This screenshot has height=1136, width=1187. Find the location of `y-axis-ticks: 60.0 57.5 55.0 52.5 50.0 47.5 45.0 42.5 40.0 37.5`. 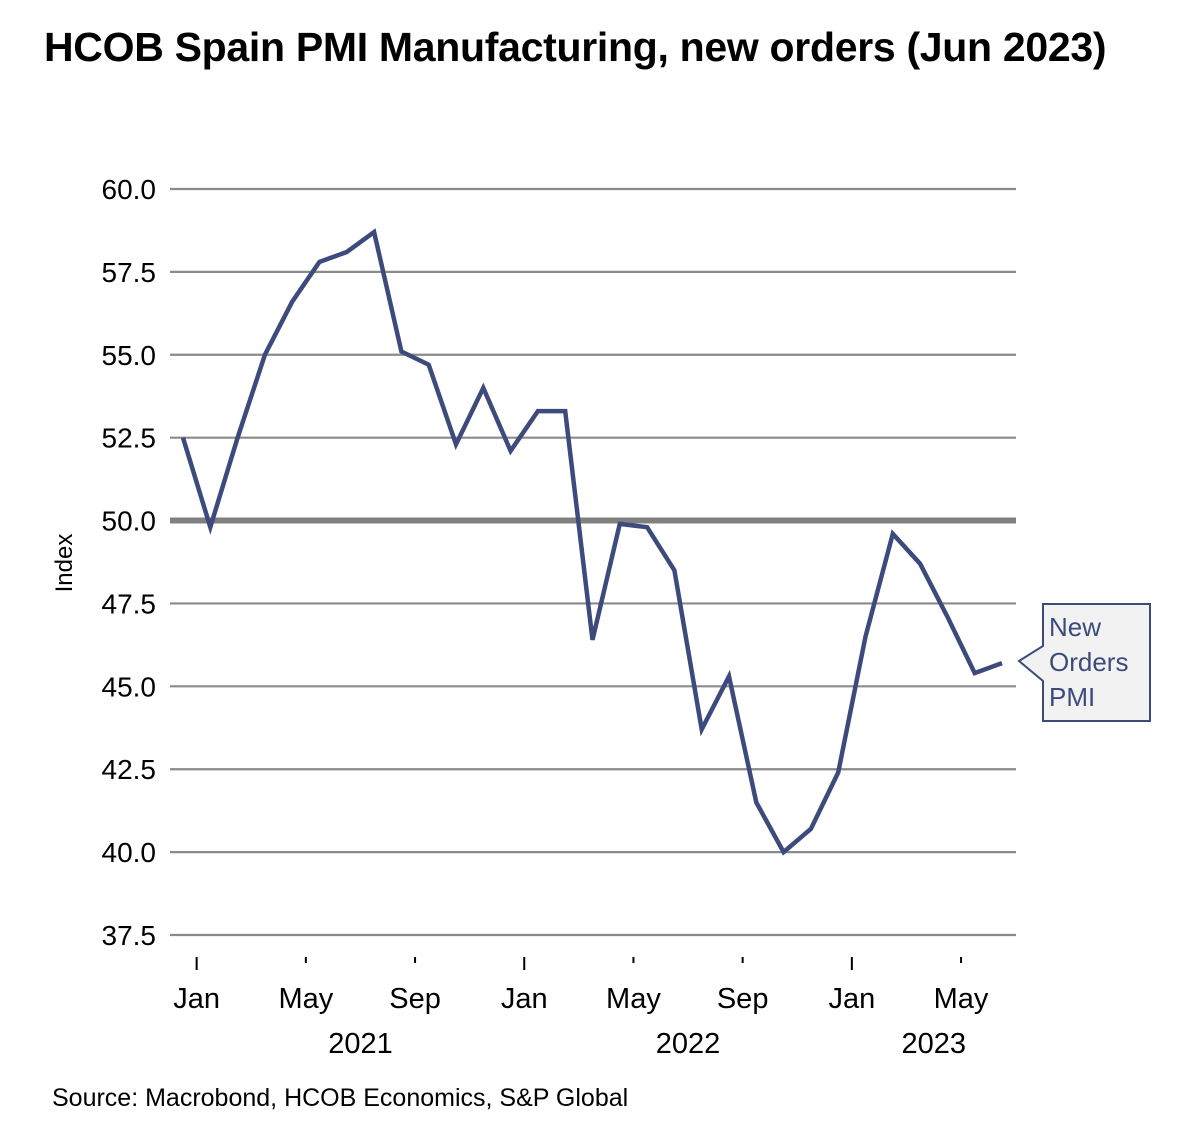

y-axis-ticks: 60.0 57.5 55.0 52.5 50.0 47.5 45.0 42.5 40.0 37.5 is located at coordinates (129, 562).